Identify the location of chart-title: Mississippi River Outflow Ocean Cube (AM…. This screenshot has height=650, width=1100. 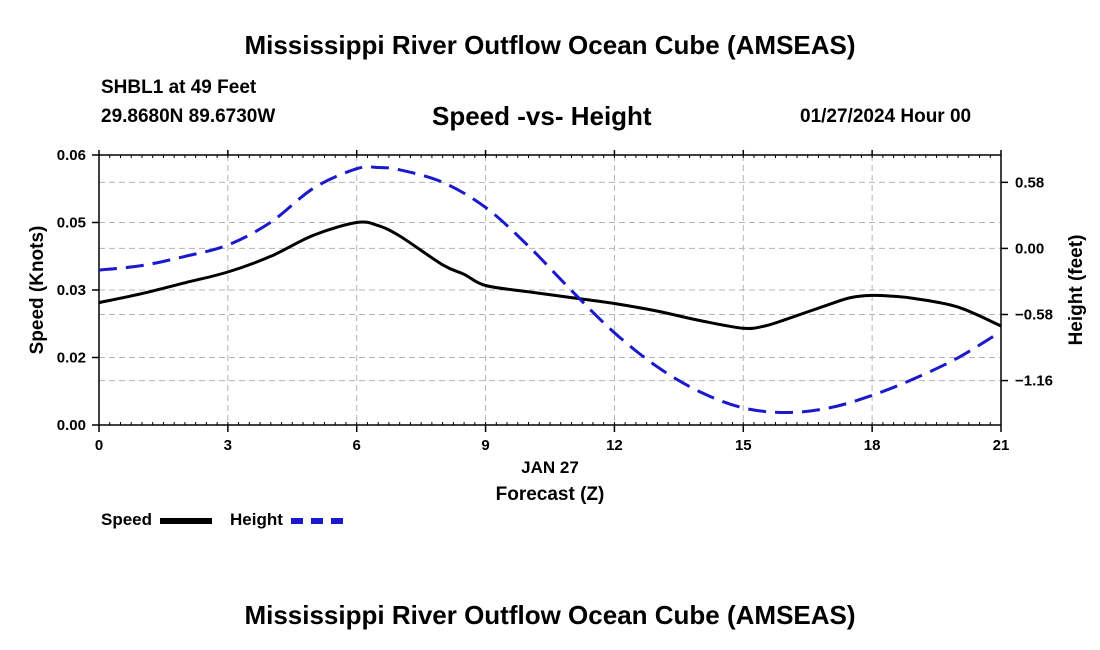
(550, 45).